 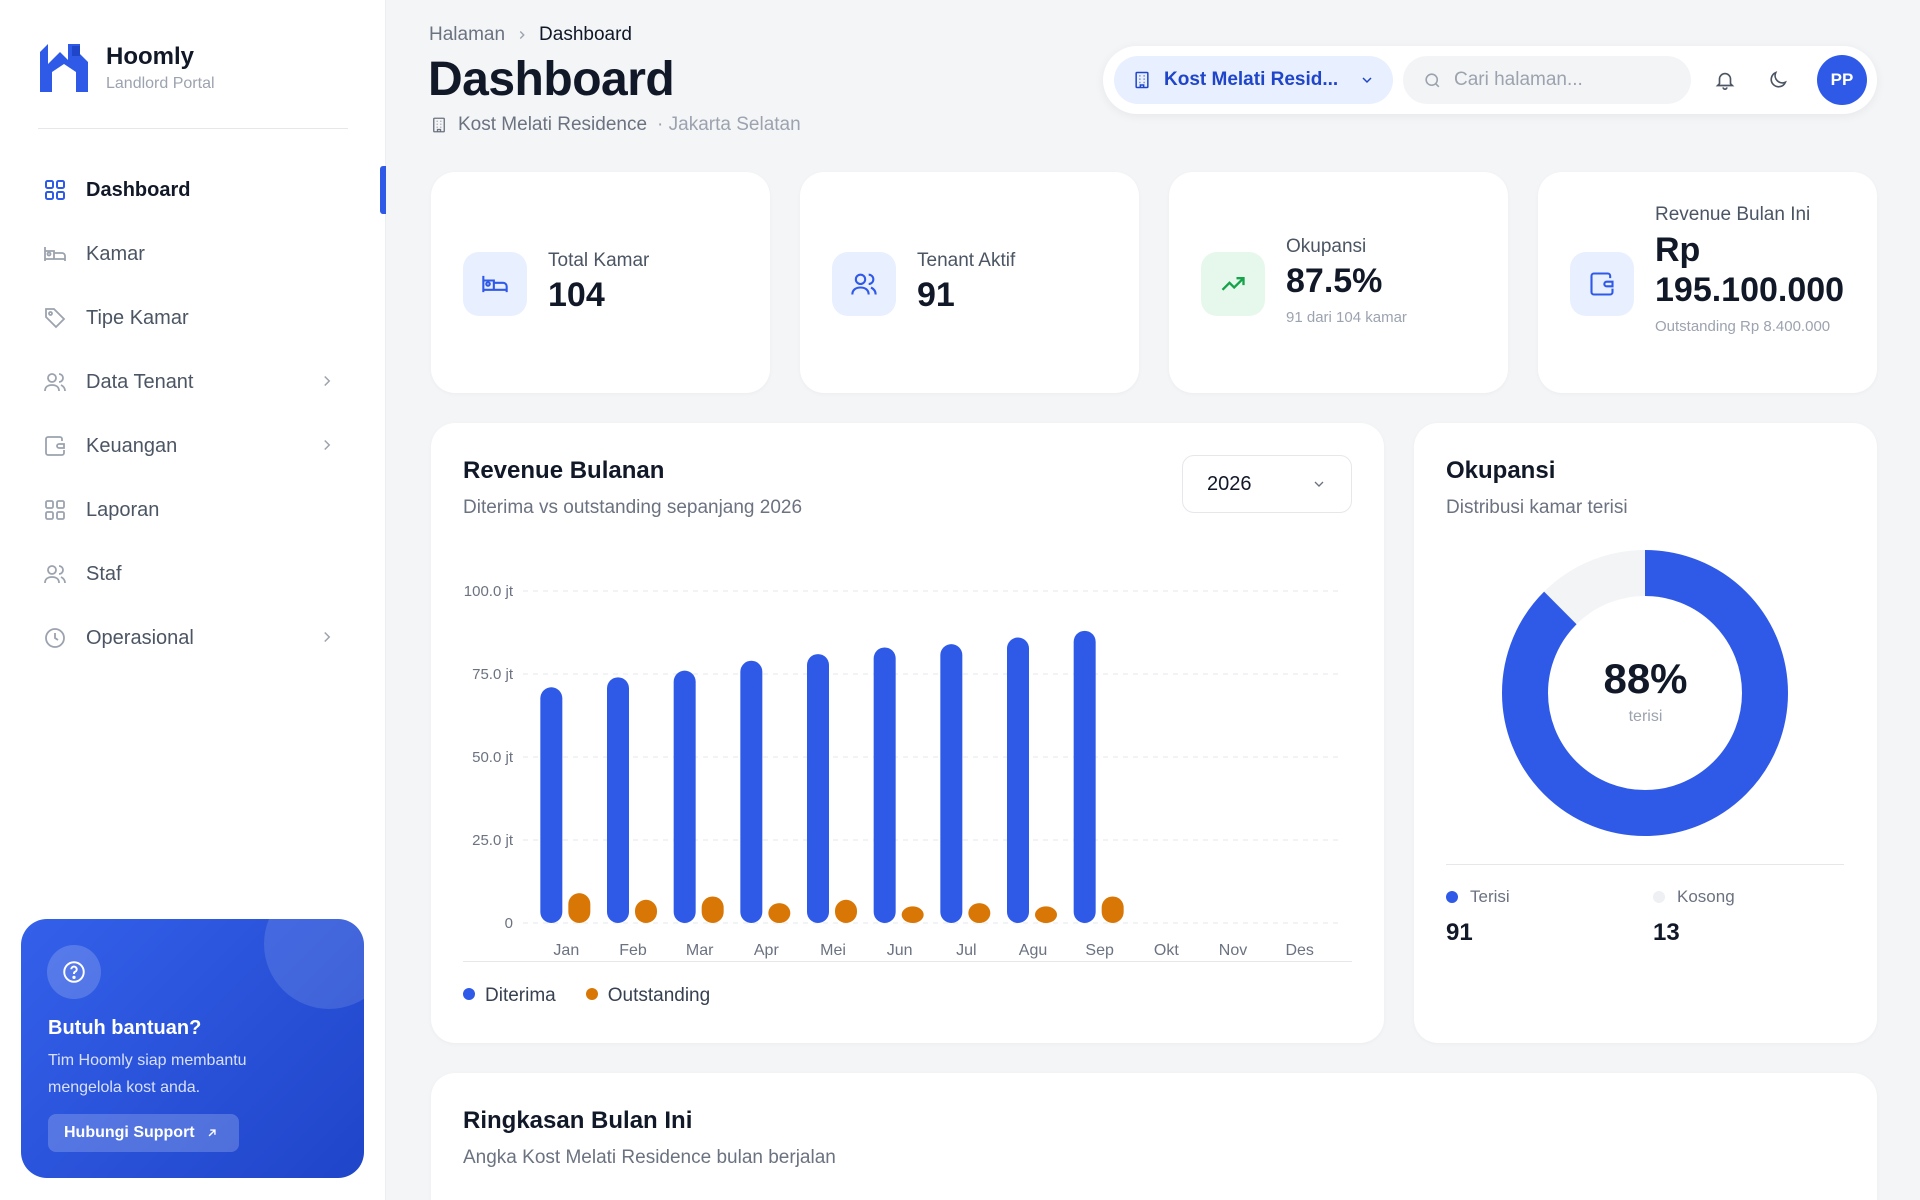 I want to click on sidebar-item-data-tenant: Data Tenant, so click(x=193, y=382).